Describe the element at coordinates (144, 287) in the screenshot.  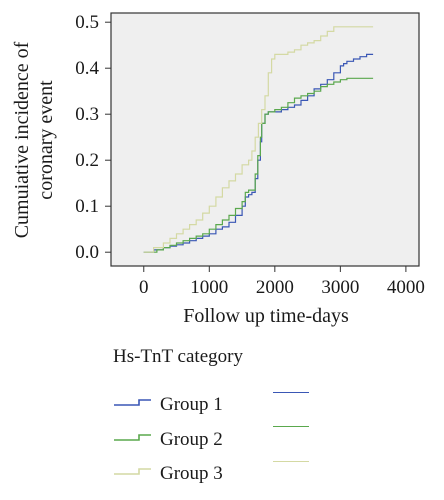
I see `x-tick-label: 0` at that location.